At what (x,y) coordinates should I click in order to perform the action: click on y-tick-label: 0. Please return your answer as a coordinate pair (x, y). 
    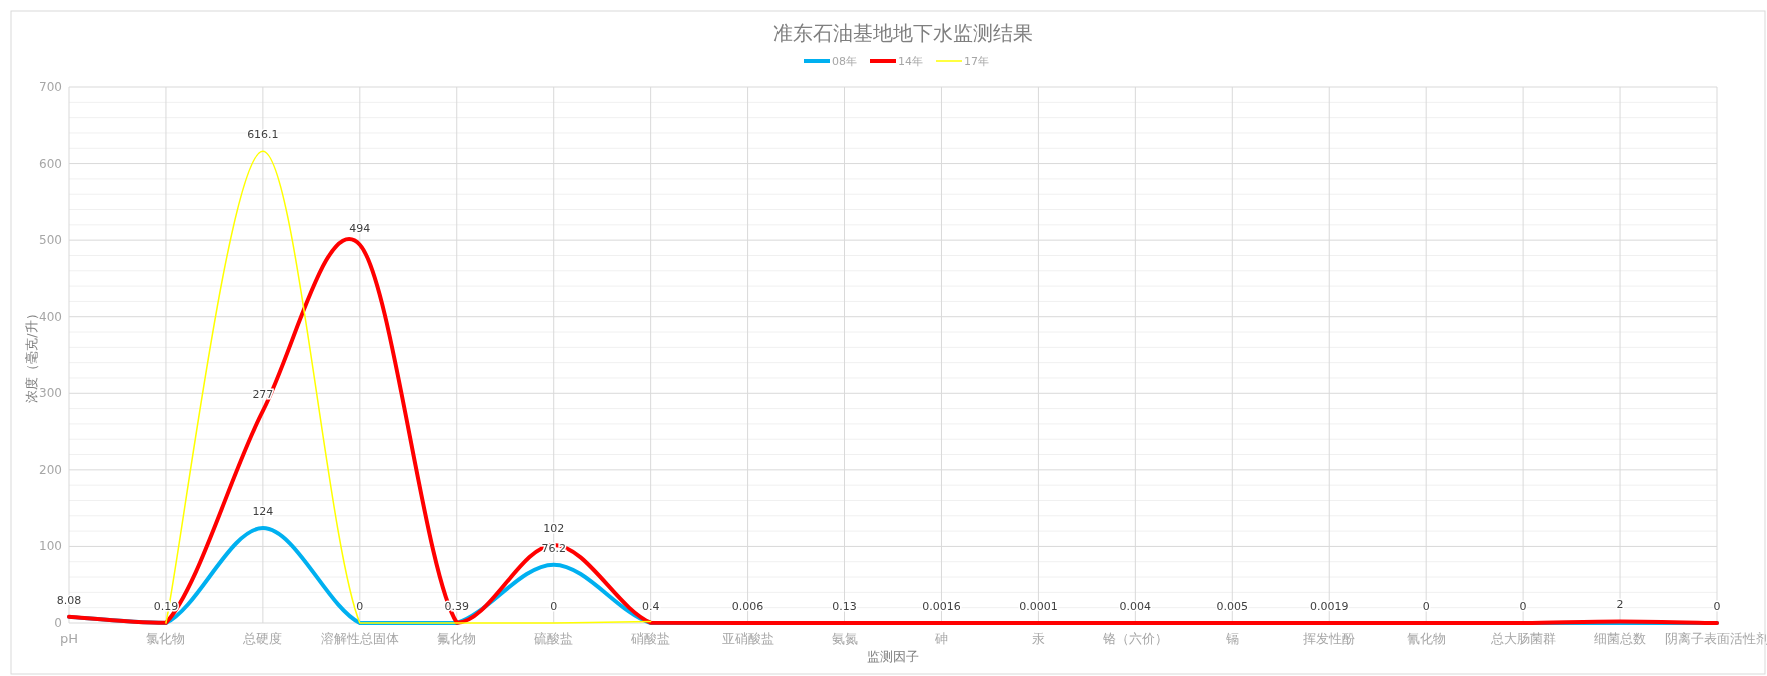
    Looking at the image, I should click on (58, 623).